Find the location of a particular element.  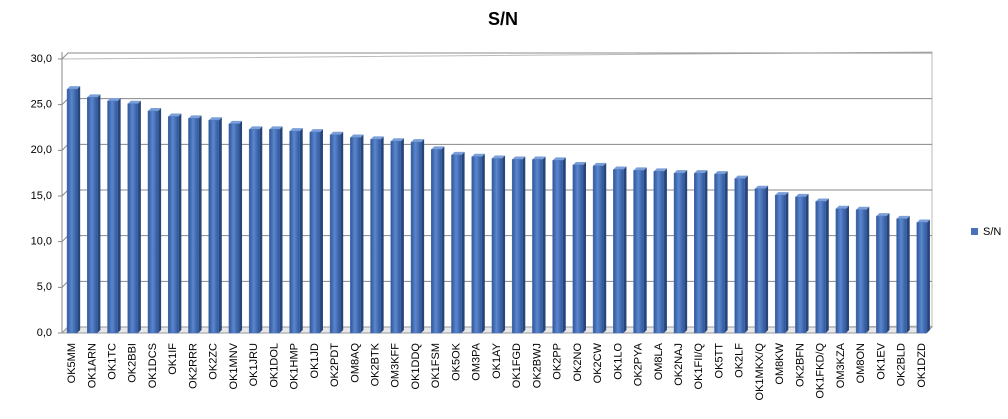

x-tick-label: OK2ZC is located at coordinates (214, 361).